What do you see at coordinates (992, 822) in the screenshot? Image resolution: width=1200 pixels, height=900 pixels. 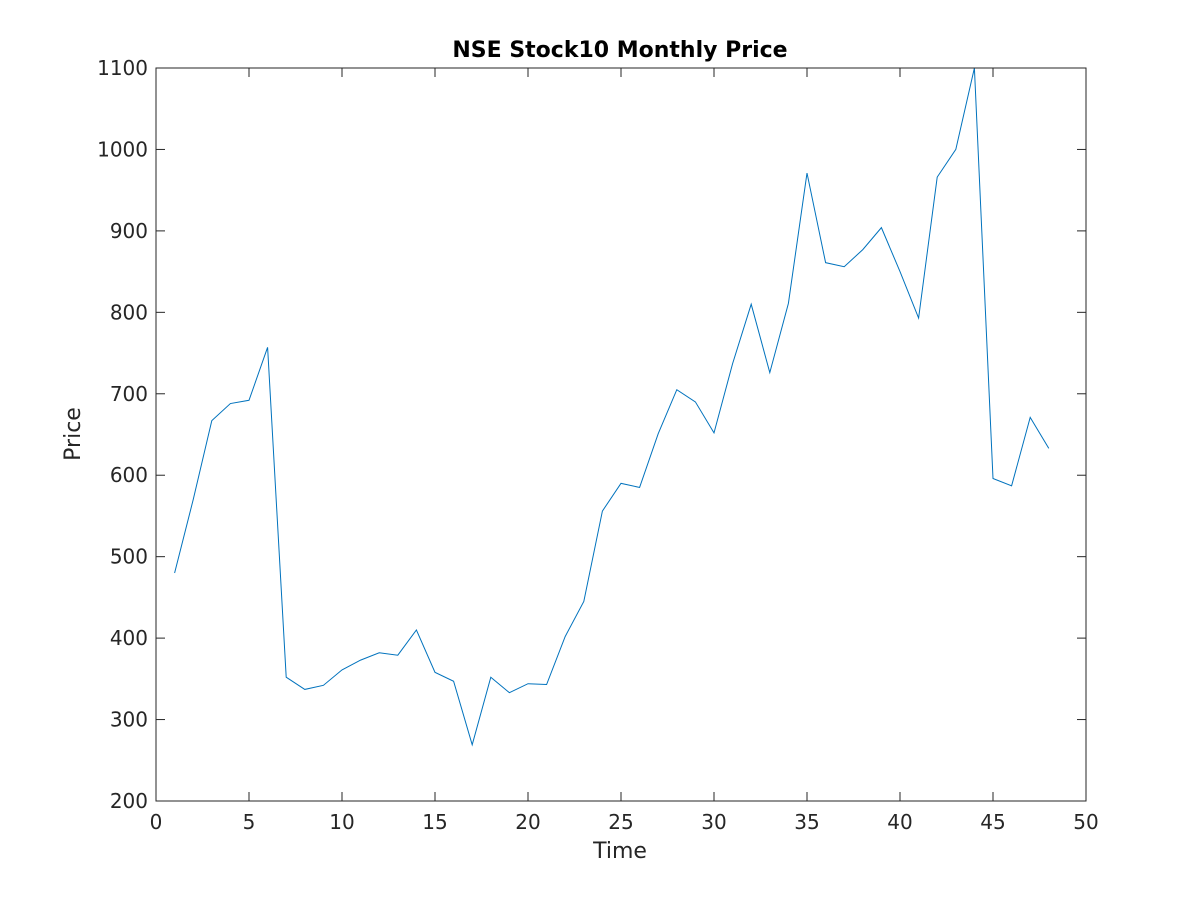 I see `x-tick-label: 45` at bounding box center [992, 822].